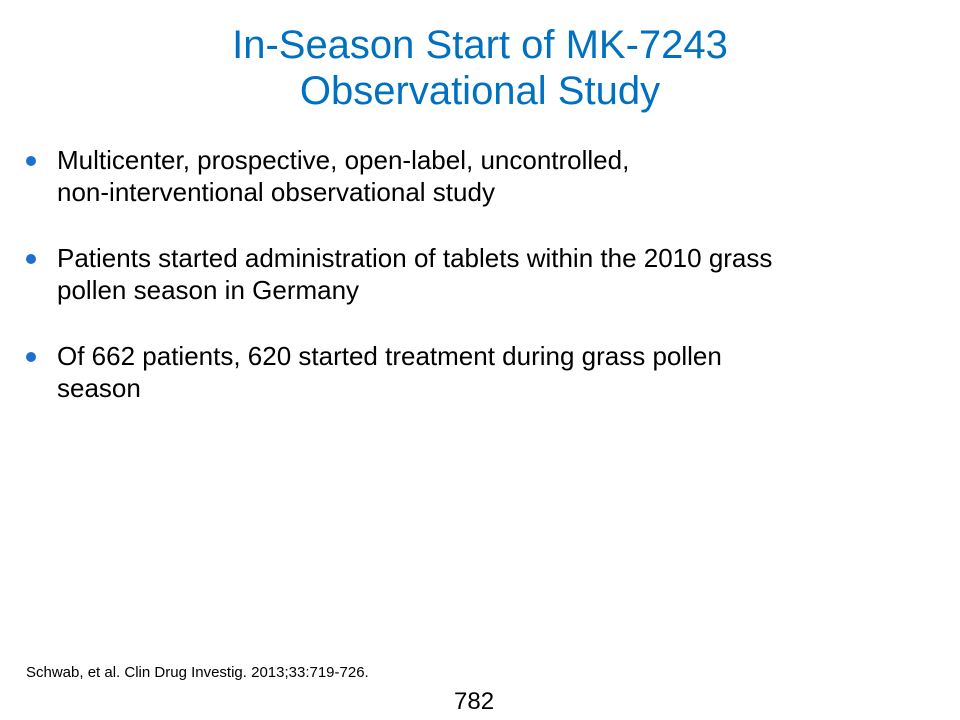 The height and width of the screenshot is (720, 960). Describe the element at coordinates (276, 192) in the screenshot. I see `bullet-text-line-2: non-interventional observational study` at that location.